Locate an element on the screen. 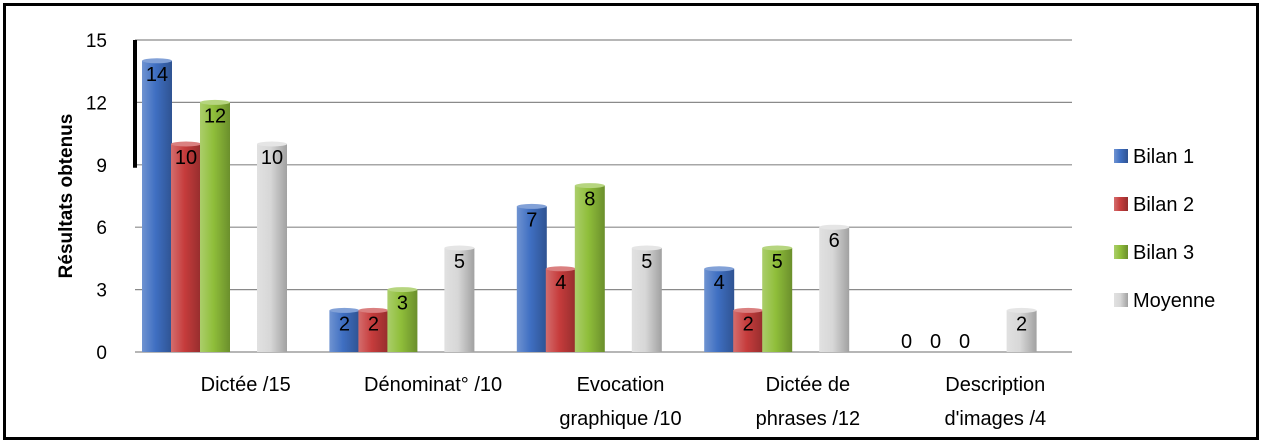 The width and height of the screenshot is (1266, 446). legend: Bilan 1 Bilan 2 Bilan 3 Moyenne is located at coordinates (1164, 229).